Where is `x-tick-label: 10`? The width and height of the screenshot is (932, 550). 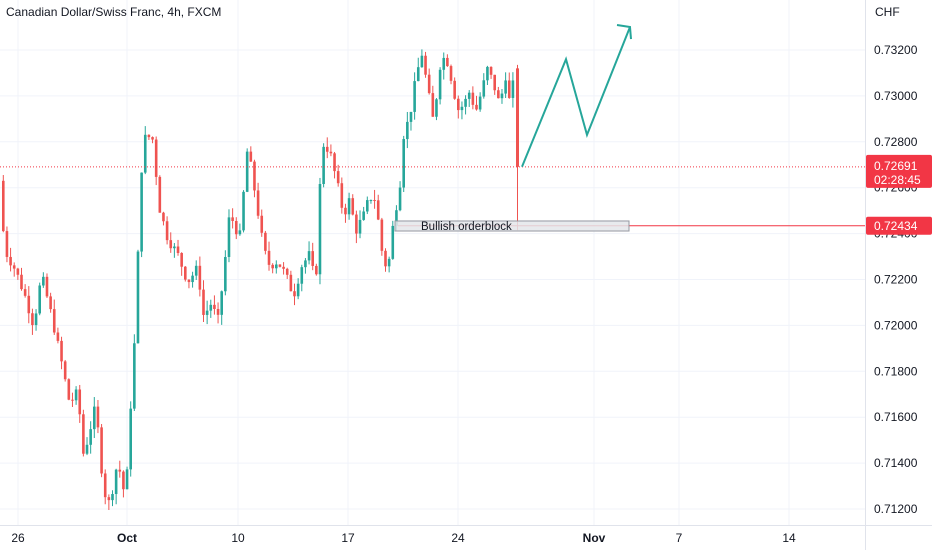
x-tick-label: 10 is located at coordinates (238, 538).